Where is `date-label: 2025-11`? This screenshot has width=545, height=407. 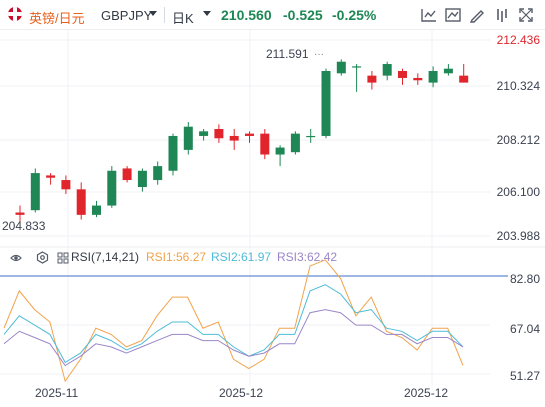
date-label: 2025-11 is located at coordinates (56, 393).